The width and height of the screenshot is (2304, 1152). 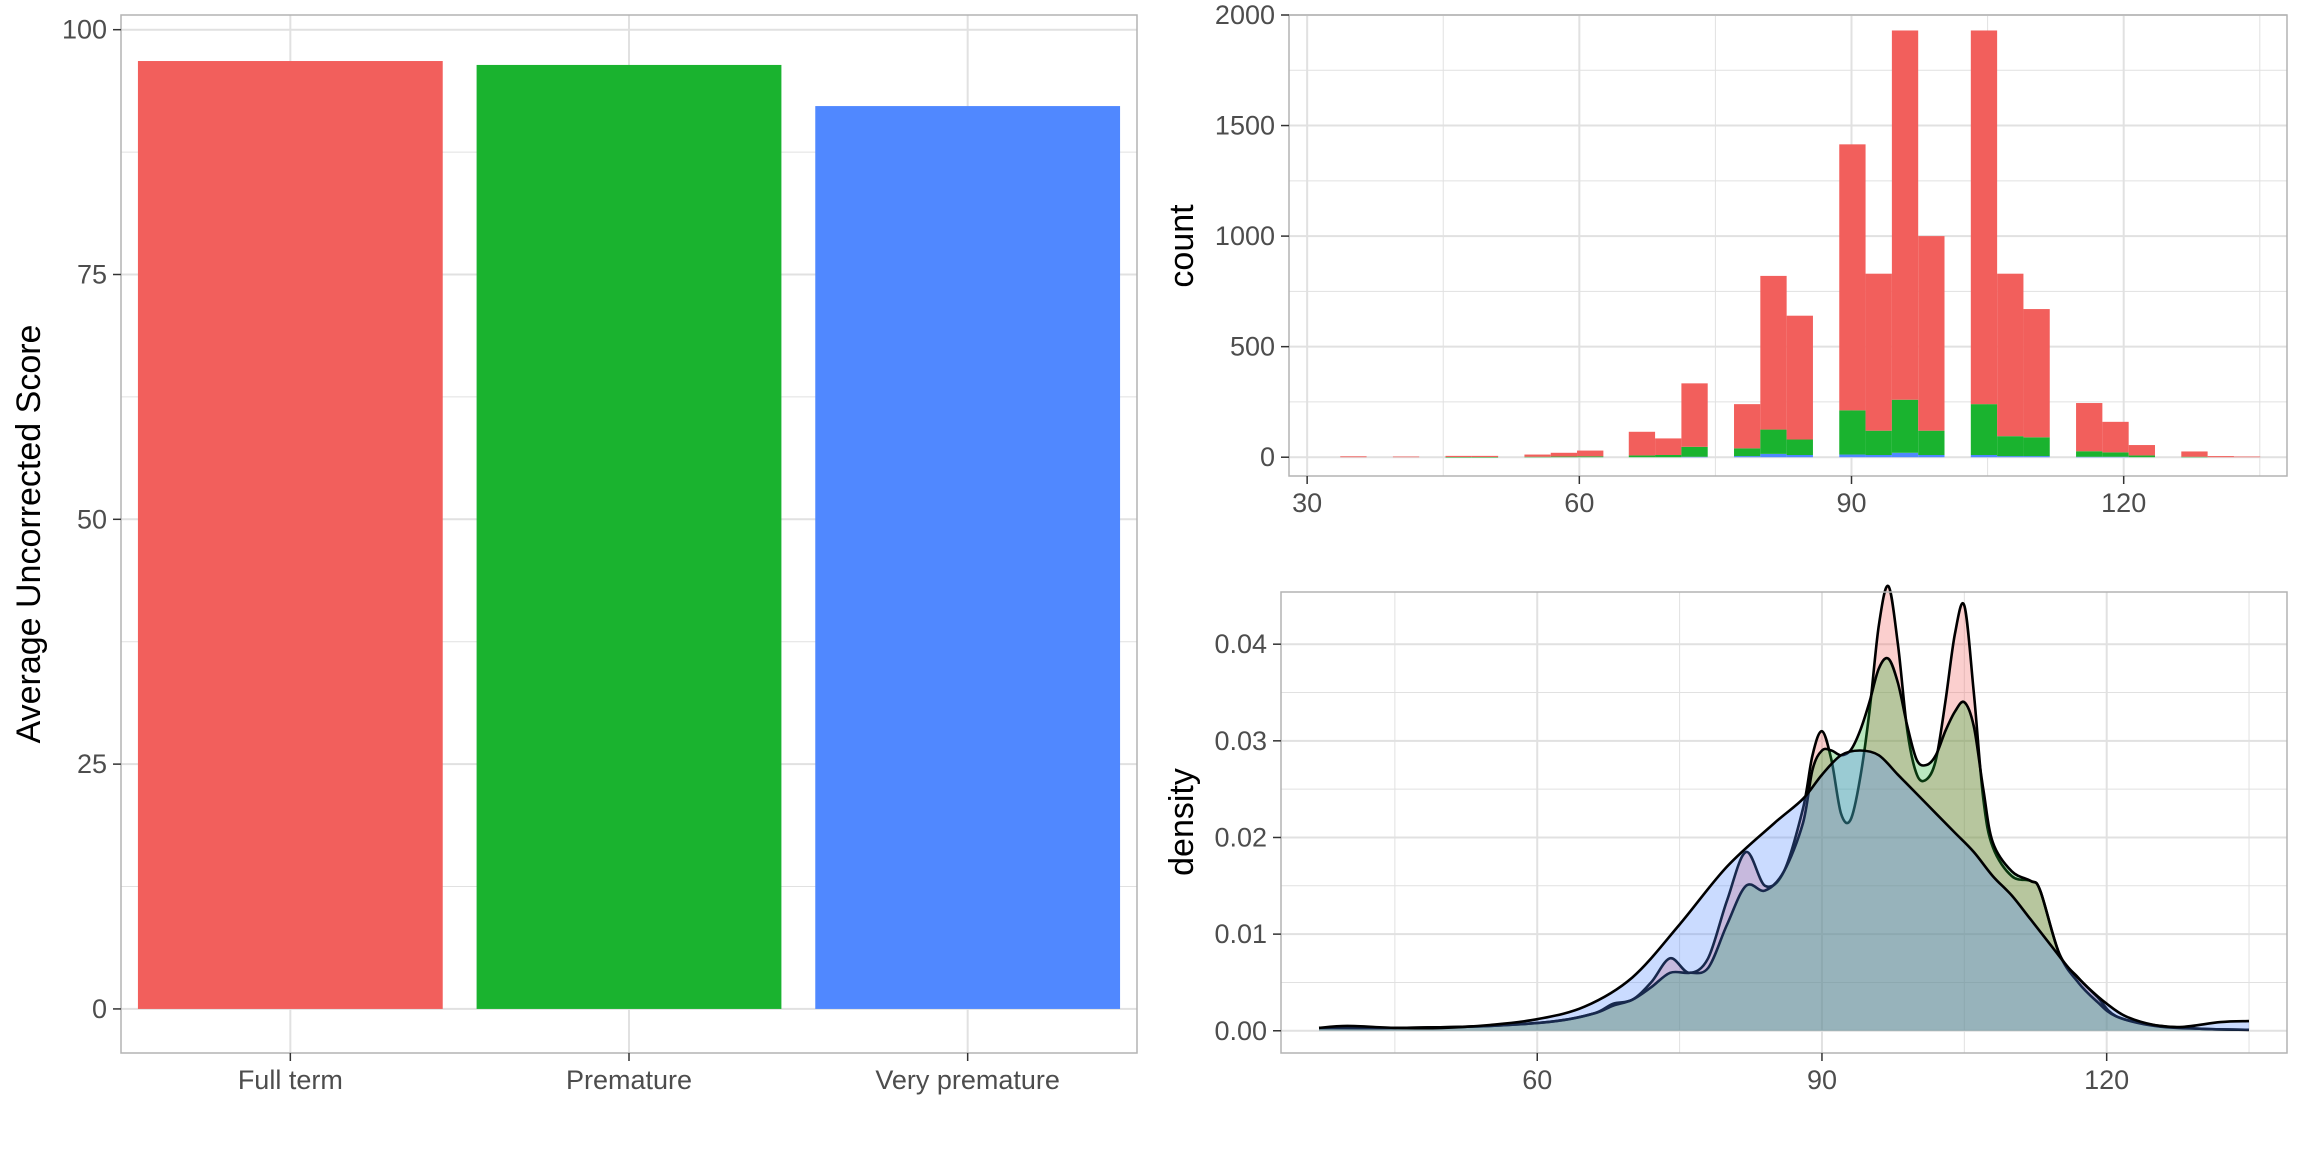 What do you see at coordinates (1800, 244) in the screenshot?
I see `histogram-bars` at bounding box center [1800, 244].